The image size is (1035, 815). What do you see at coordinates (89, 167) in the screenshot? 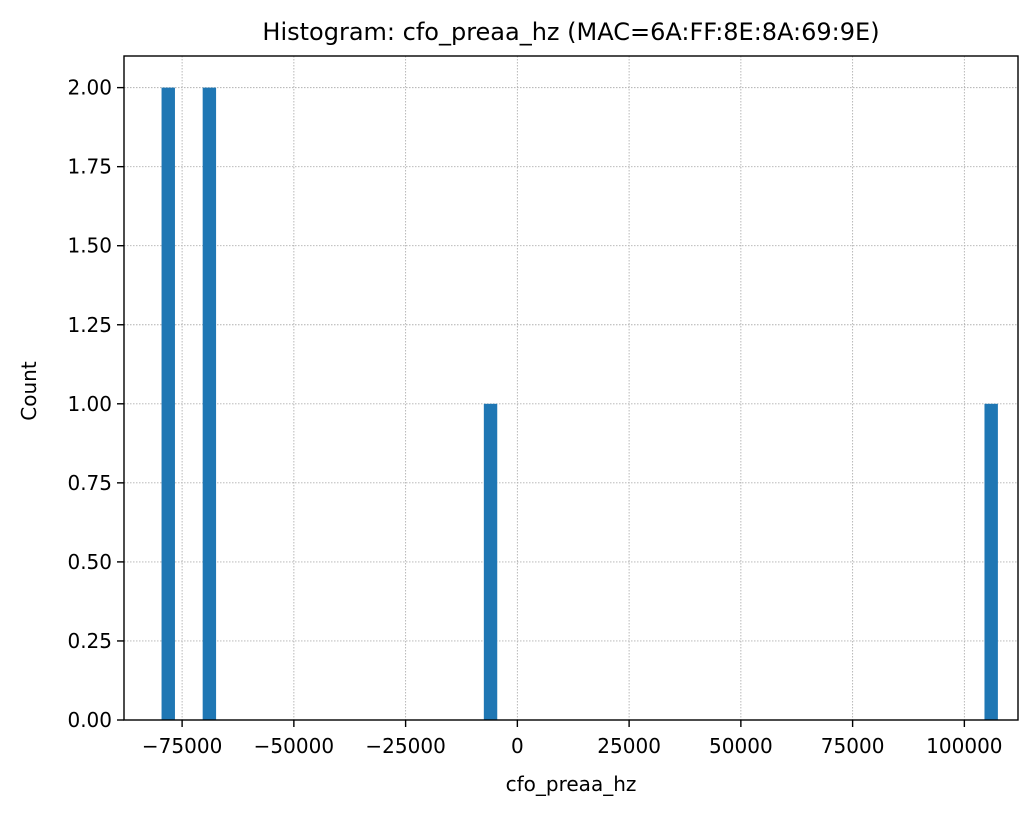
I see `y-tick-label: 1.75` at bounding box center [89, 167].